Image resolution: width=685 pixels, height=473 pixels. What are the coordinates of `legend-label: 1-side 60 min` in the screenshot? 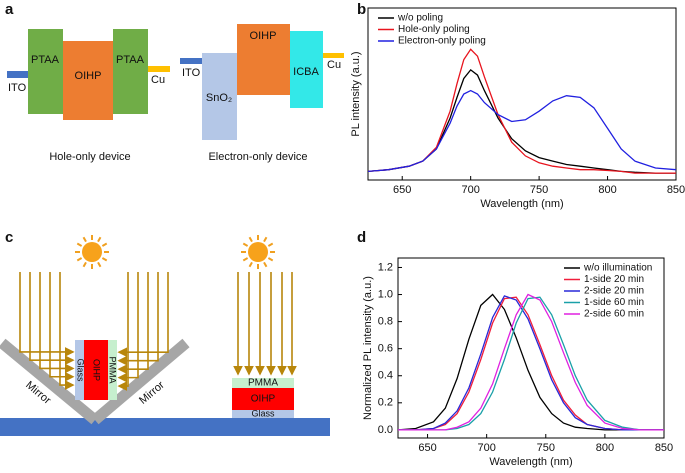 It's located at (614, 302).